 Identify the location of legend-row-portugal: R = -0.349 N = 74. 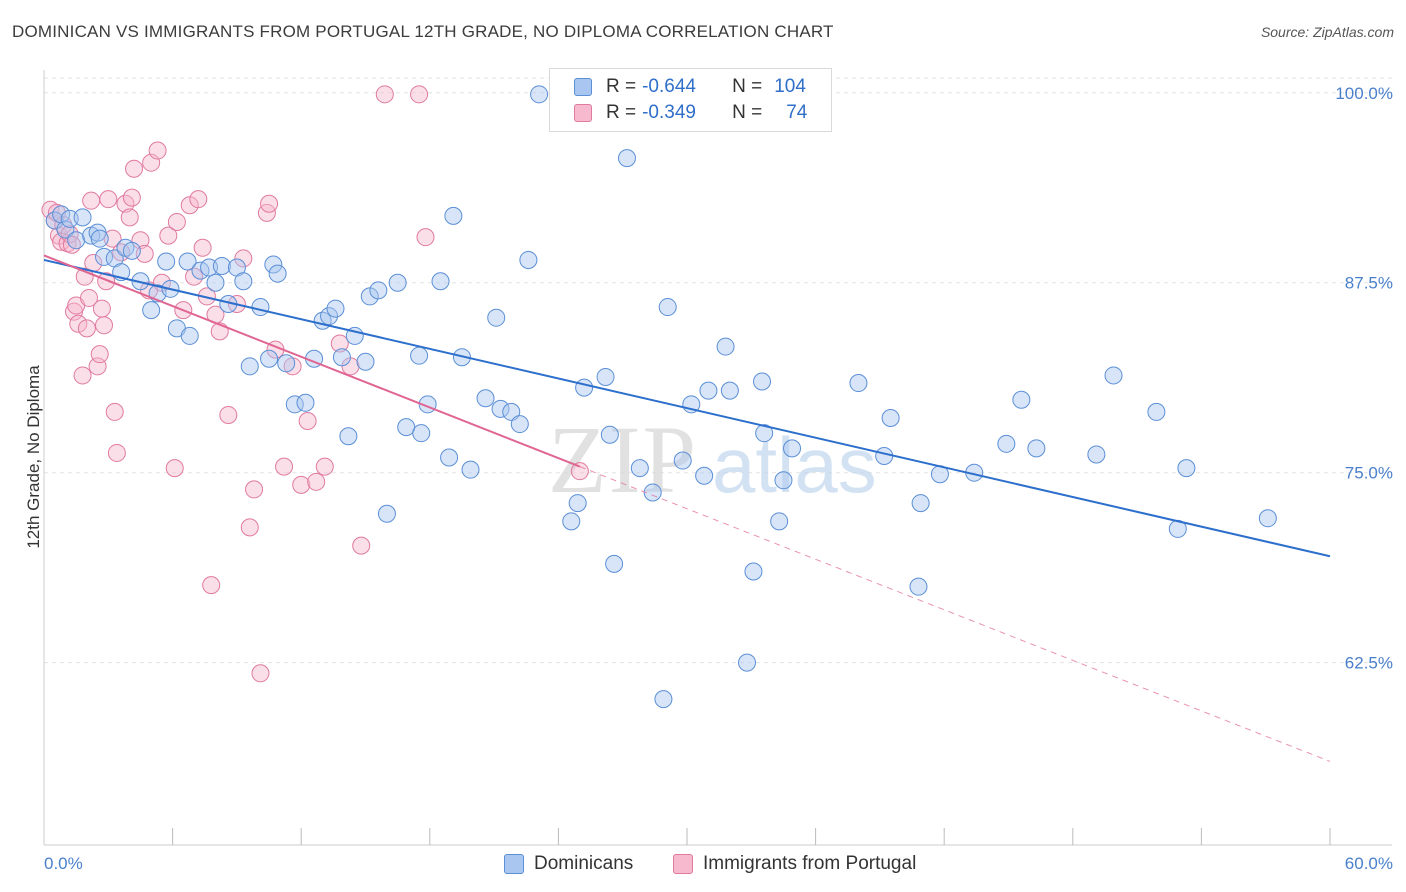
(690, 113).